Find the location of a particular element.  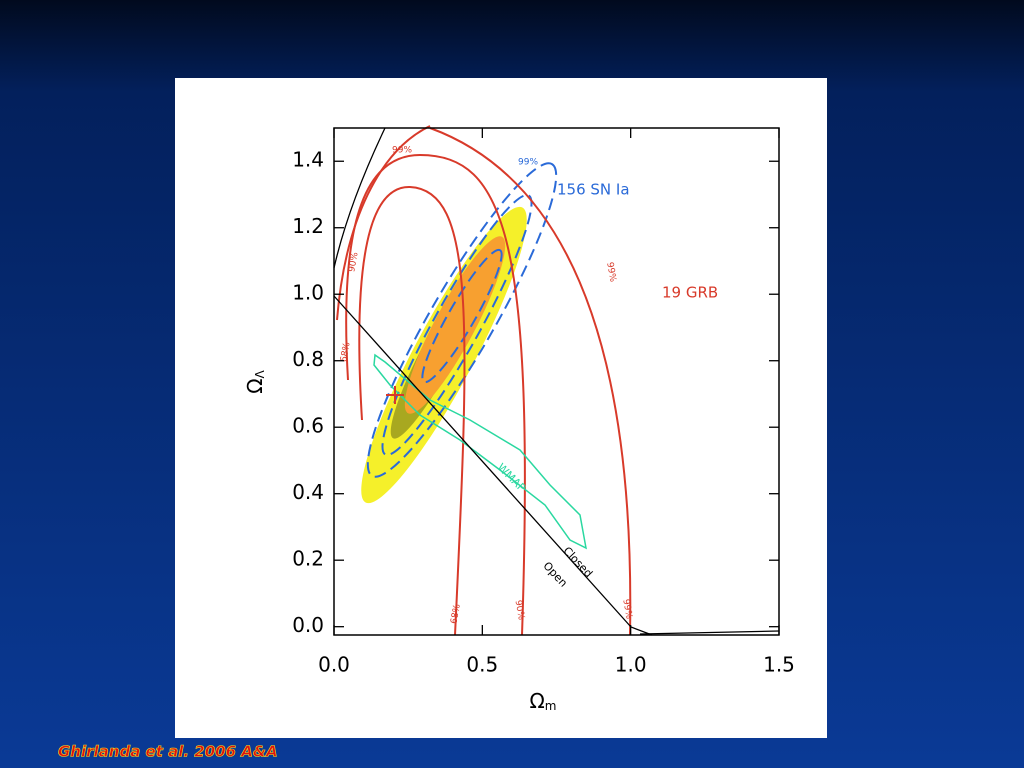

y-tick-label: 0.8 is located at coordinates (308, 359).